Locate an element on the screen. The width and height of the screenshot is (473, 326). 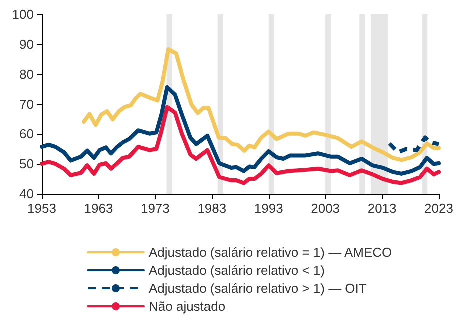
x-tick-label: 1973 is located at coordinates (155, 208).